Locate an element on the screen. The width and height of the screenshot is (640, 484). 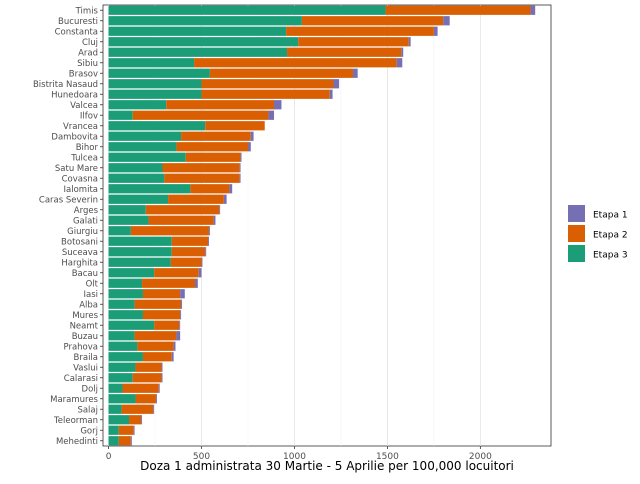
y-tick-label: Mehedinti is located at coordinates (77, 442).